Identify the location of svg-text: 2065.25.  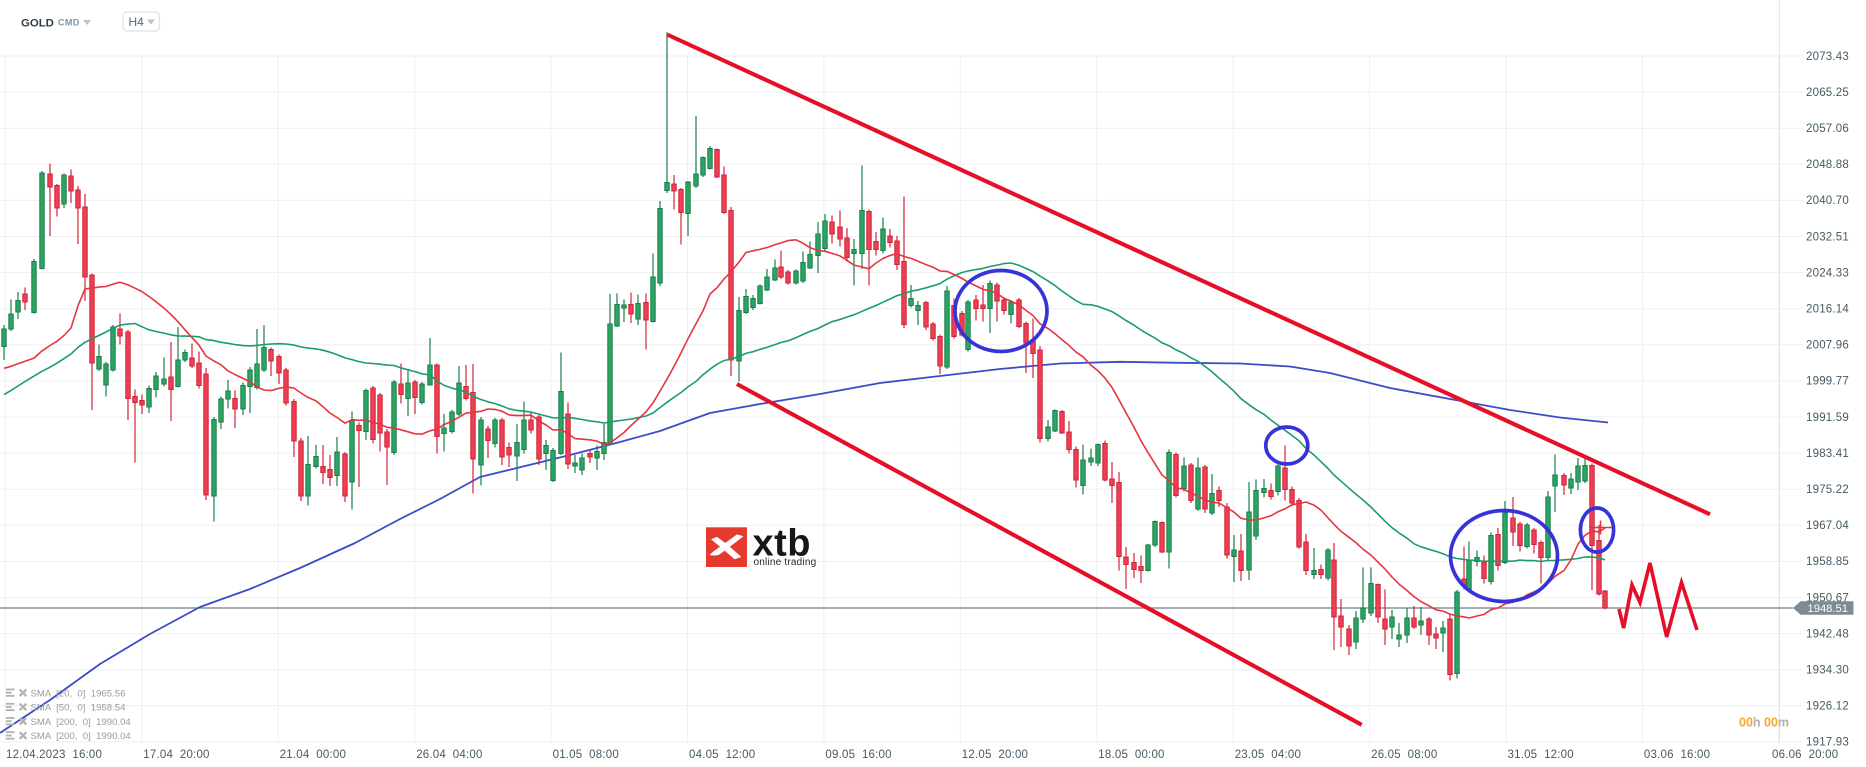
(1827, 93).